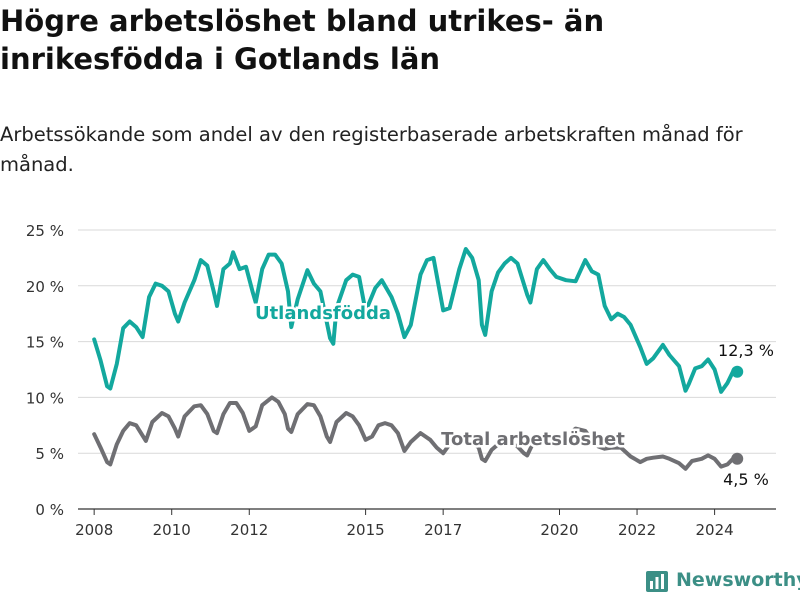 This screenshot has width=800, height=600. Describe the element at coordinates (715, 530) in the screenshot. I see `x-tick-label: 2024` at that location.